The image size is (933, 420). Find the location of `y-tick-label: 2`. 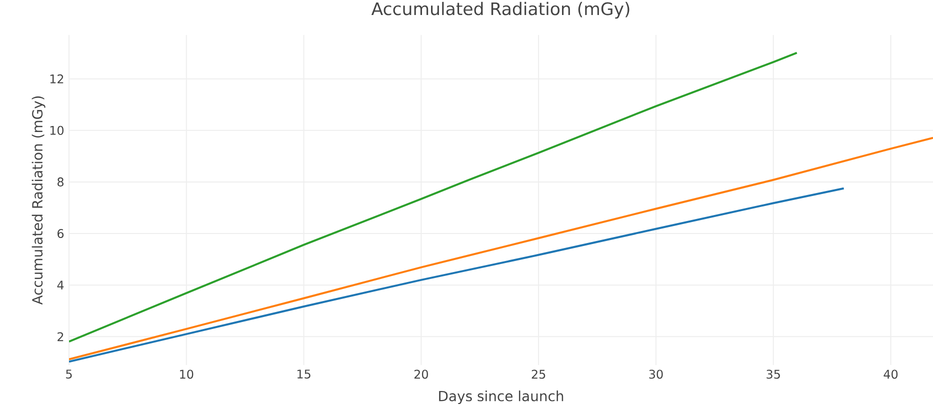

y-tick-label: 2 is located at coordinates (61, 337).